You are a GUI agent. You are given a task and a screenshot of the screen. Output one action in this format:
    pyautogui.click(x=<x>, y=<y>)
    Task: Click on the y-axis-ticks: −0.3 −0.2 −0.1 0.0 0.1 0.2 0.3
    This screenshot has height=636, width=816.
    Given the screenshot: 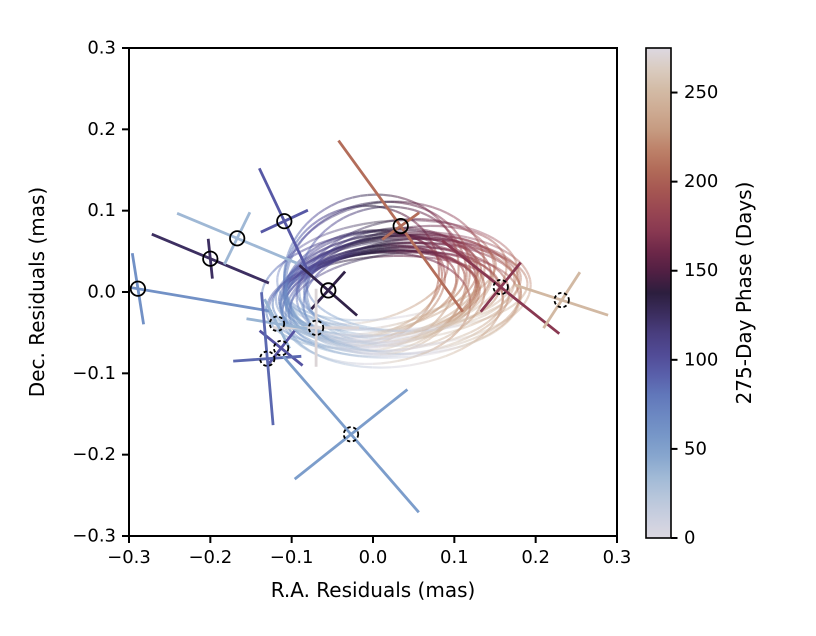 What is the action you would take?
    pyautogui.click(x=100, y=292)
    